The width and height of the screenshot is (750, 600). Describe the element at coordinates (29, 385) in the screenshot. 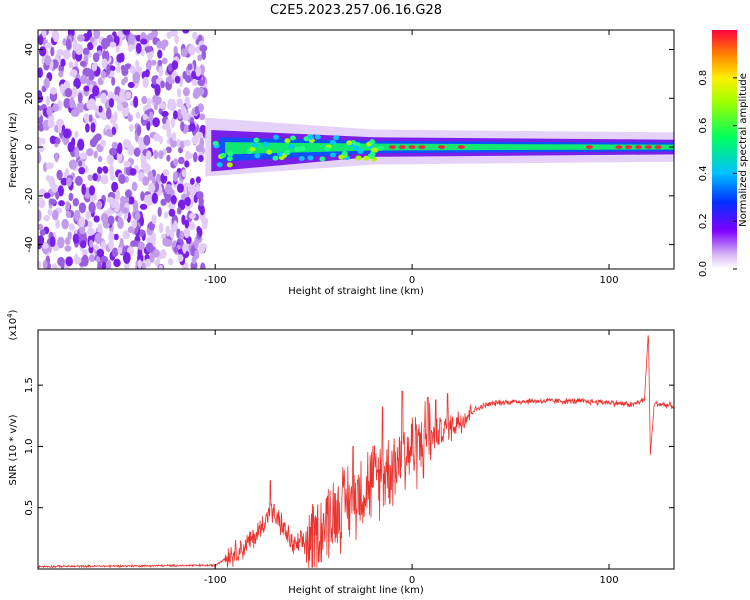

I see `snr-y-tick-label: 1.5` at that location.